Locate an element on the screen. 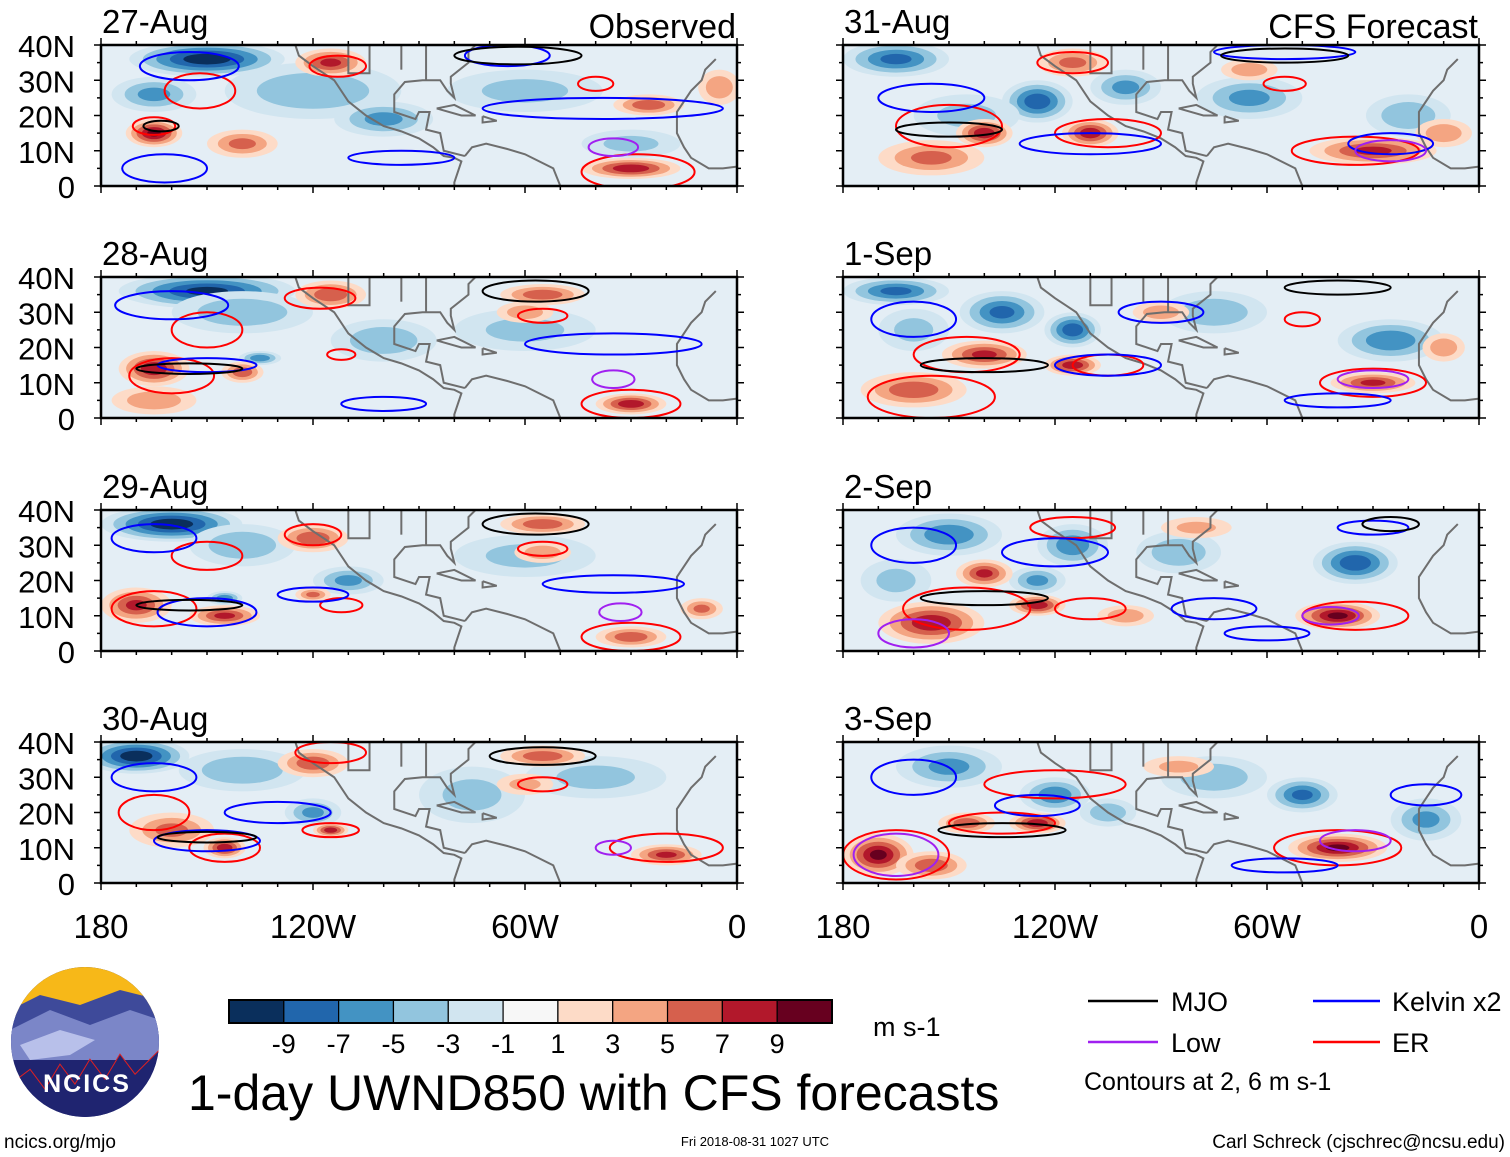 The height and width of the screenshot is (1157, 1510). map-panel-31-Aug: 31-Aug is located at coordinates (1161, 98).